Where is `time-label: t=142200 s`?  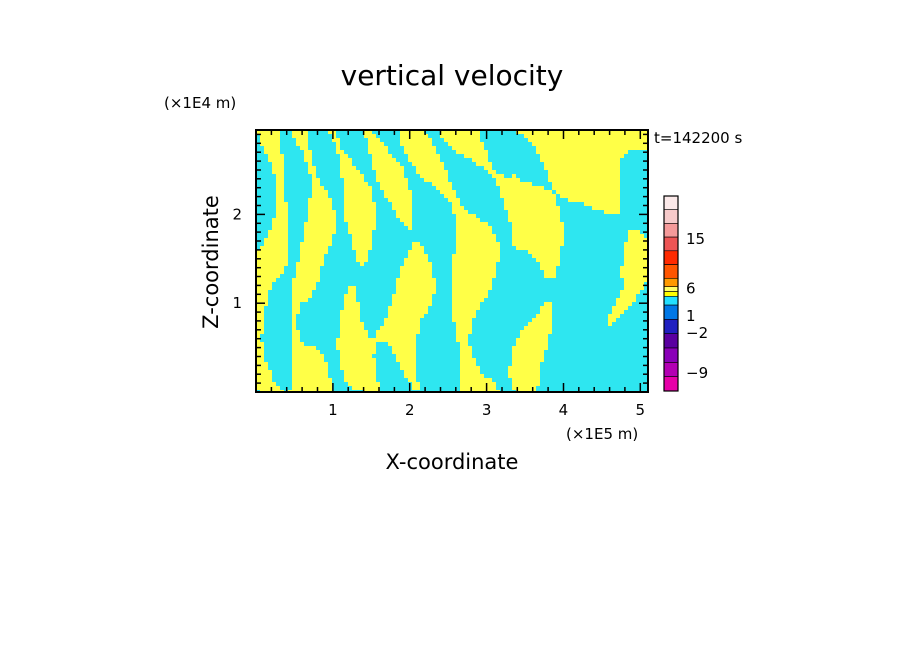 time-label: t=142200 s is located at coordinates (698, 138).